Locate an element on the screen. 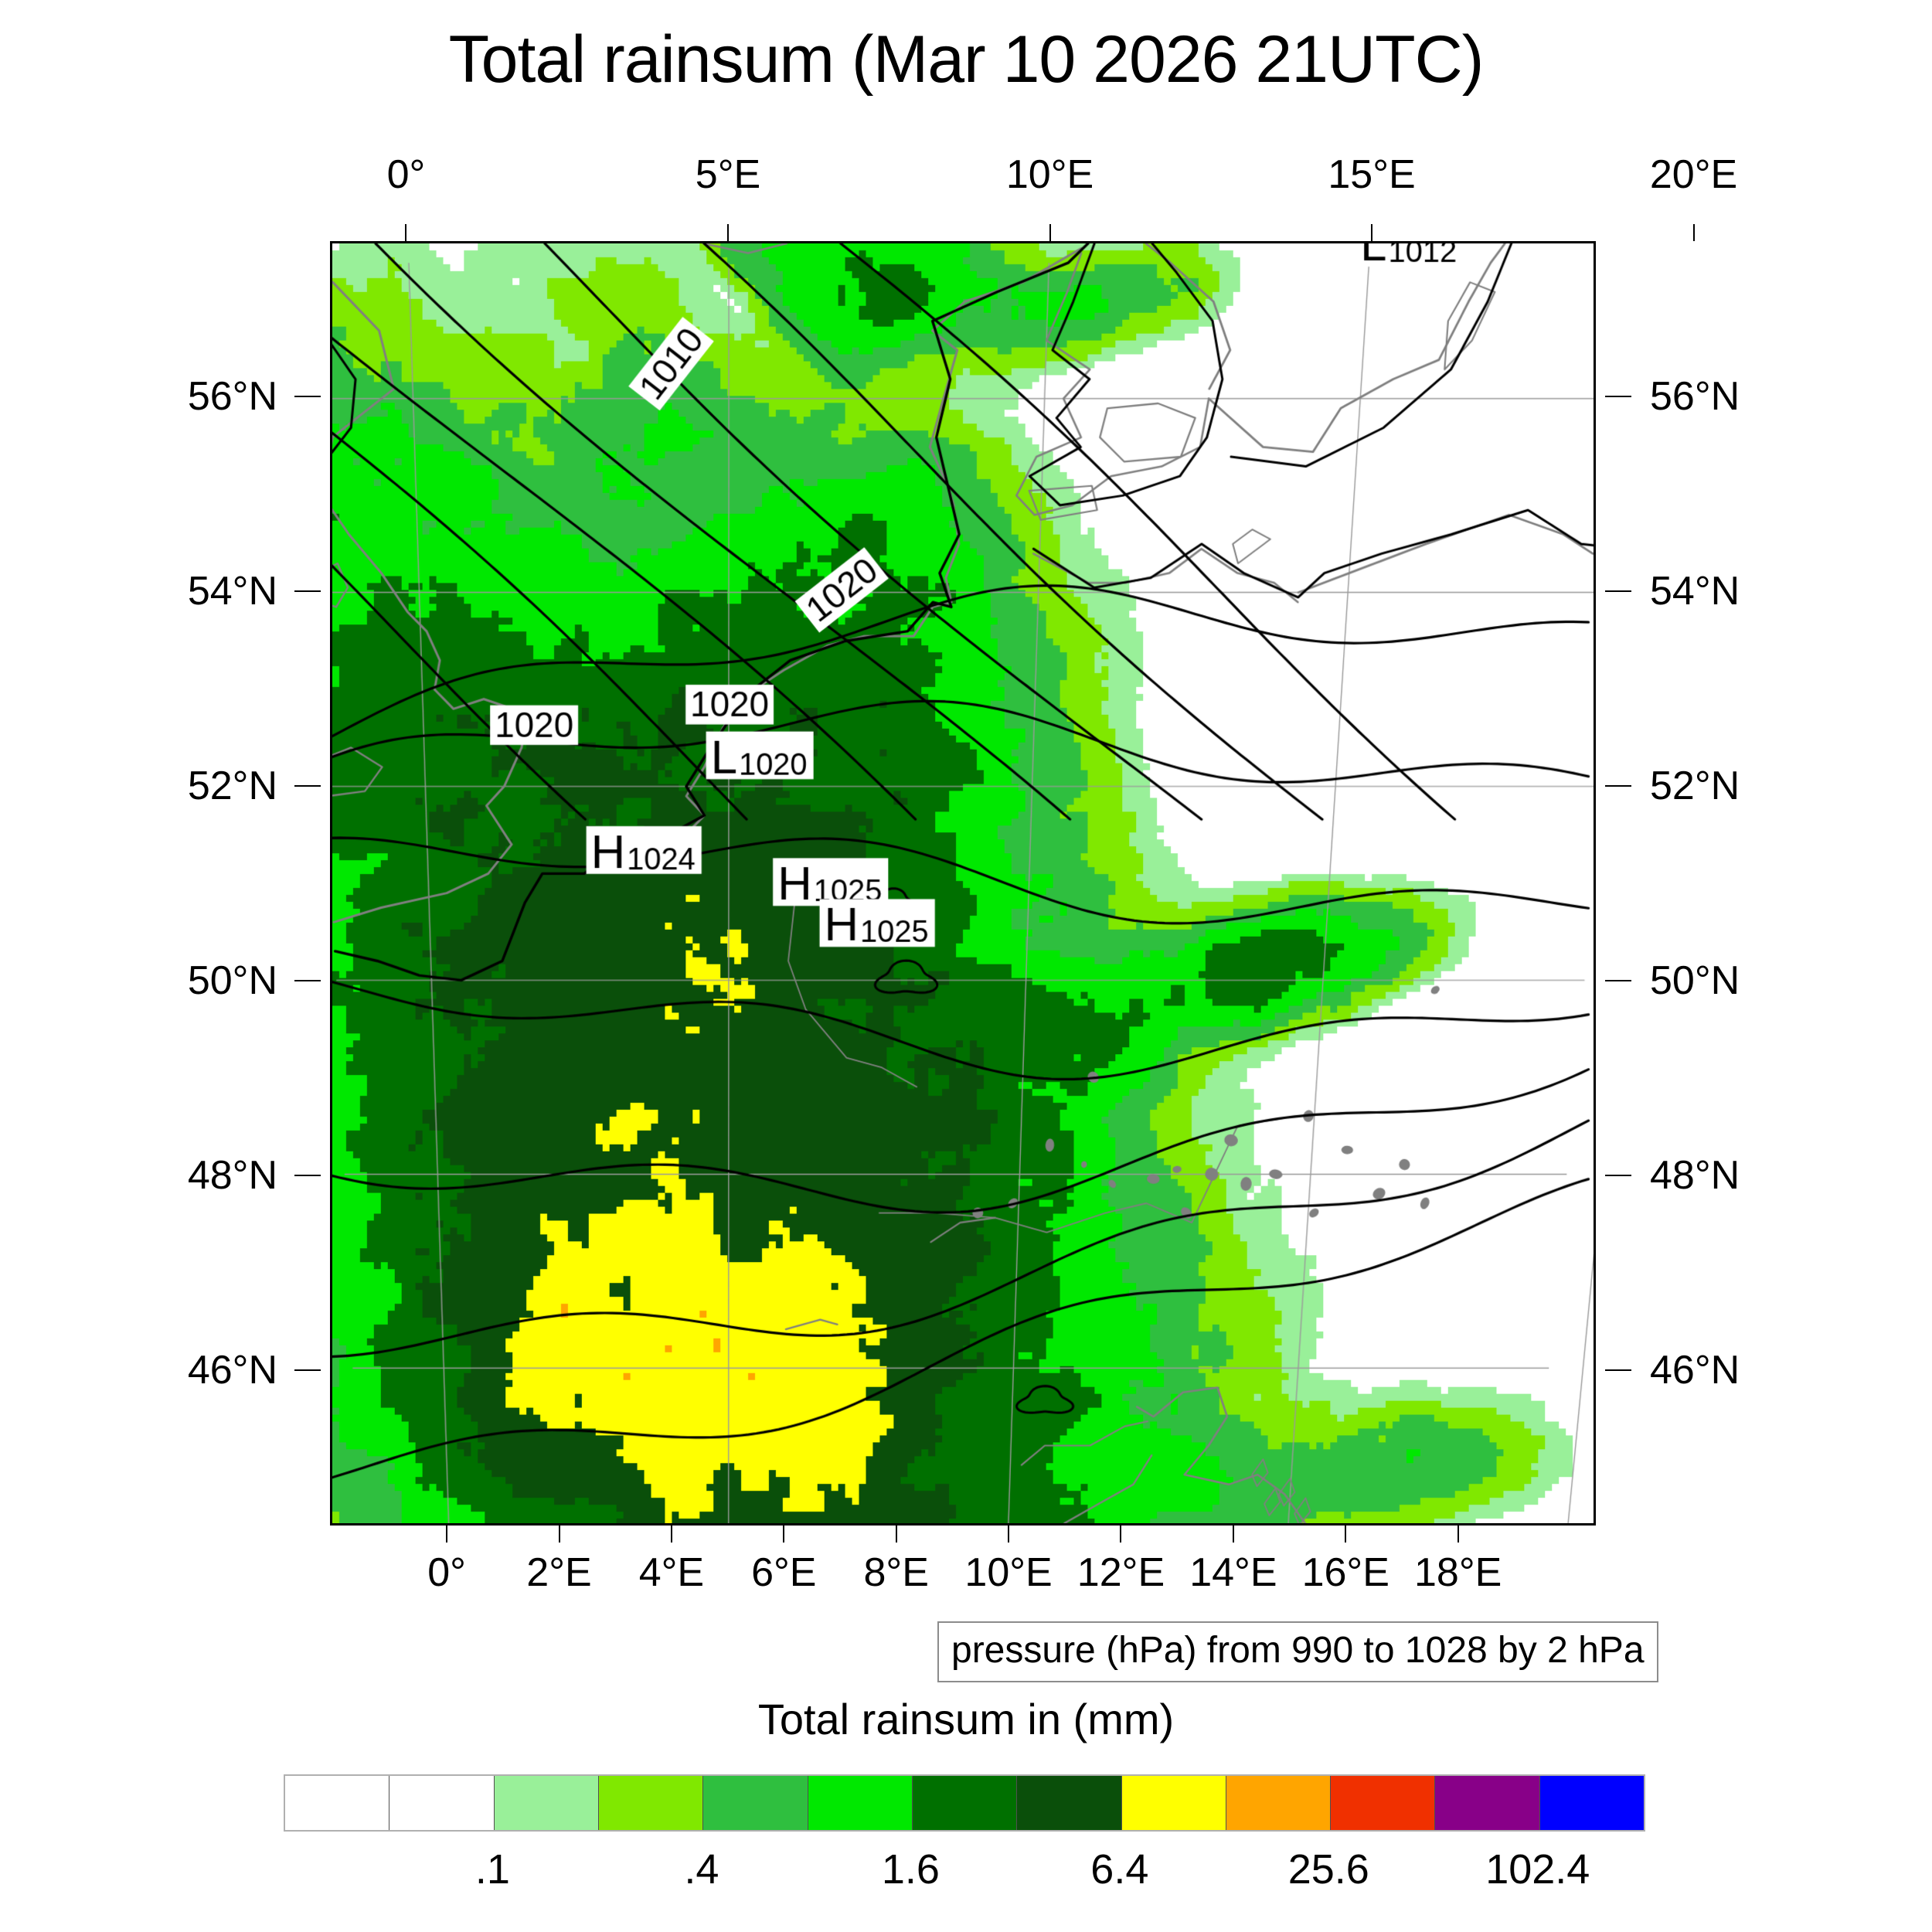 The height and width of the screenshot is (1932, 1932). lat-label-left-5: 46°N is located at coordinates (232, 1370).